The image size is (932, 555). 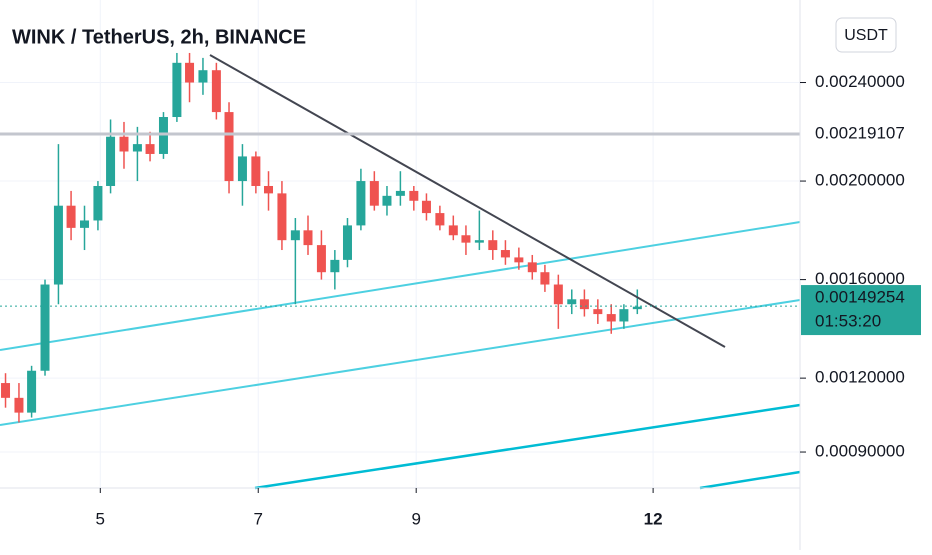 I want to click on currency-button-box, so click(x=866, y=35).